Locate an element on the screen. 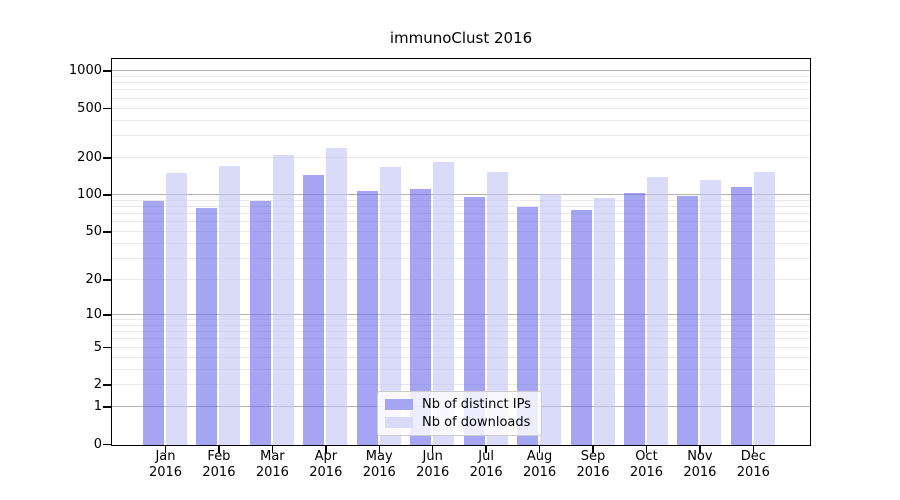 The width and height of the screenshot is (900, 500). legend-swatch-downloads is located at coordinates (399, 422).